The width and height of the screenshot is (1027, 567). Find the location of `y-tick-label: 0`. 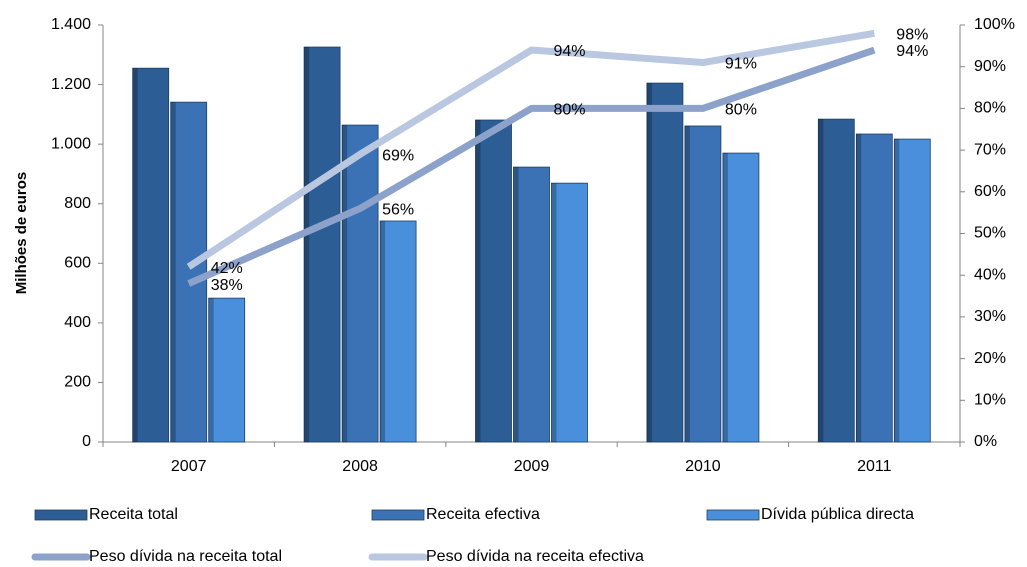

y-tick-label: 0 is located at coordinates (86, 441).